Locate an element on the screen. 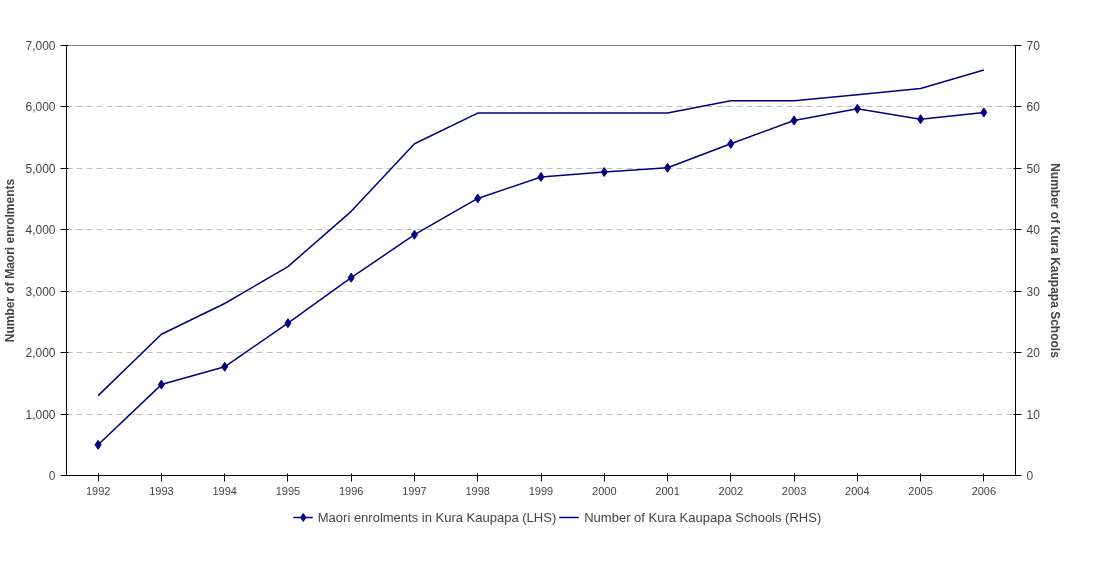 The image size is (1097, 577). y2-axis-title: Number of Kura Kaupapa Schools is located at coordinates (1054, 261).